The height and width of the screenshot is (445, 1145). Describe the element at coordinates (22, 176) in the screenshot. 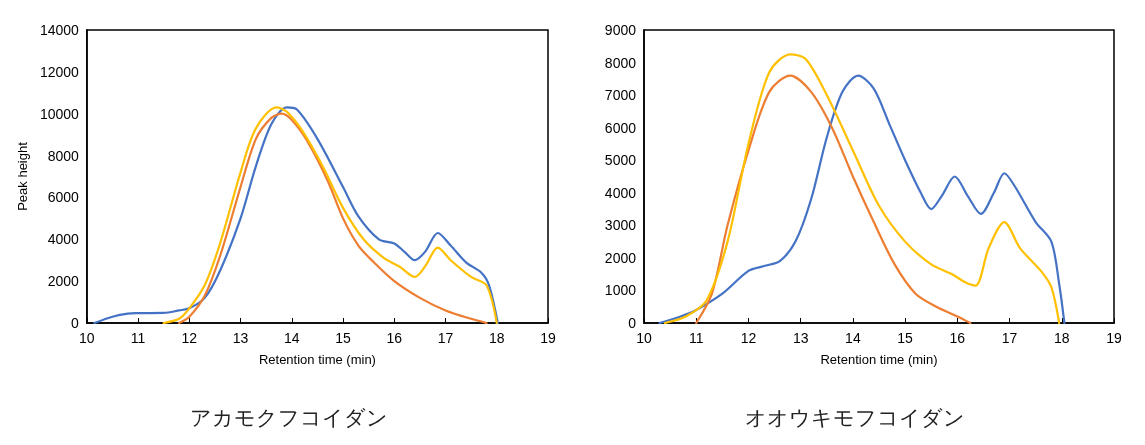

I see `y-axis-title: Peak height` at that location.